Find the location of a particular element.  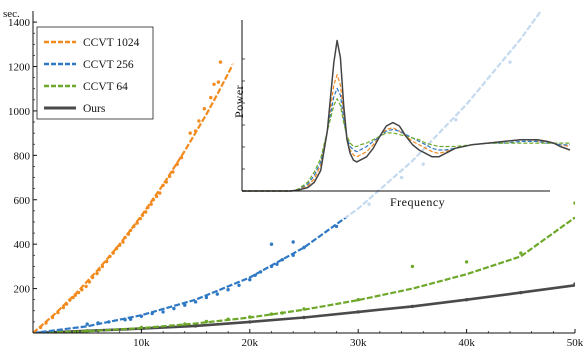

legend-item-ccvt-1024: CCVT 1024 is located at coordinates (92, 43).